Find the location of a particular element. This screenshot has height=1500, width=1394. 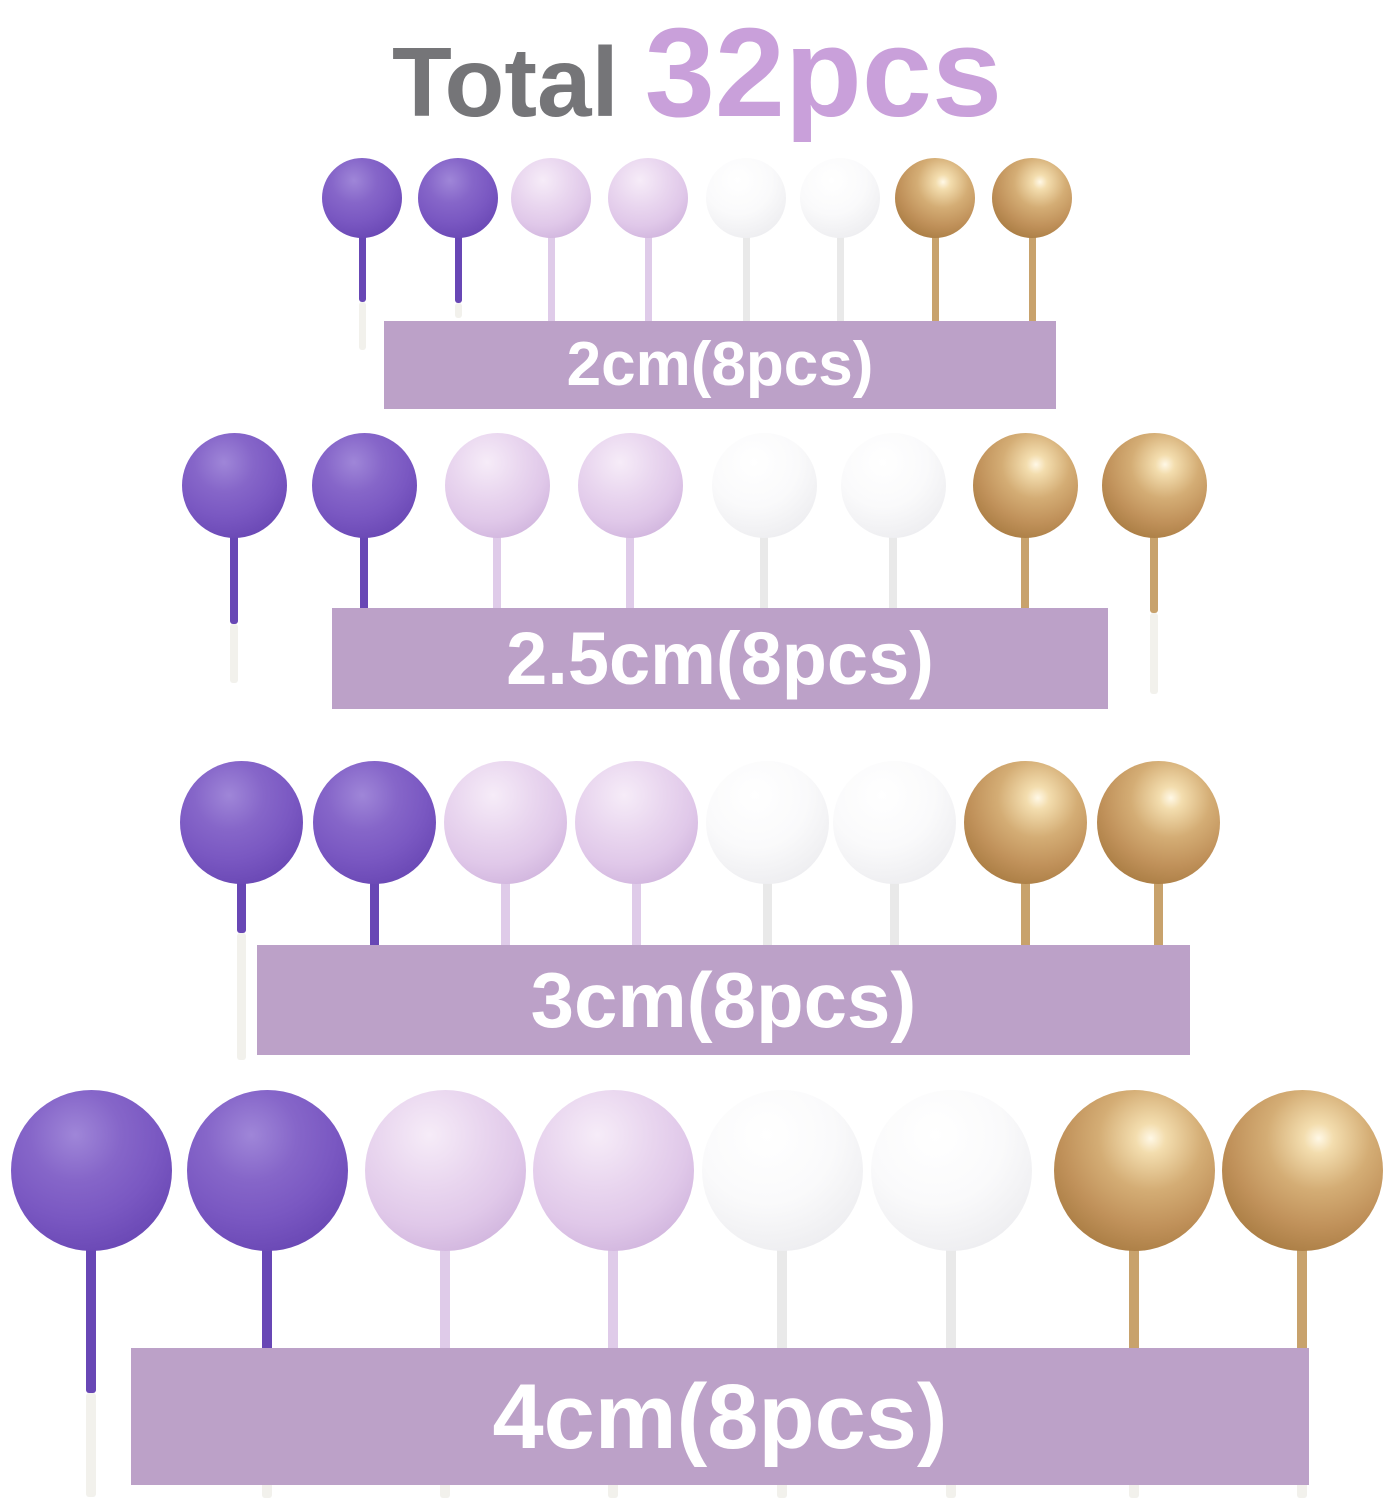

size-band-label: 3cm(8pcs) is located at coordinates (723, 1000).